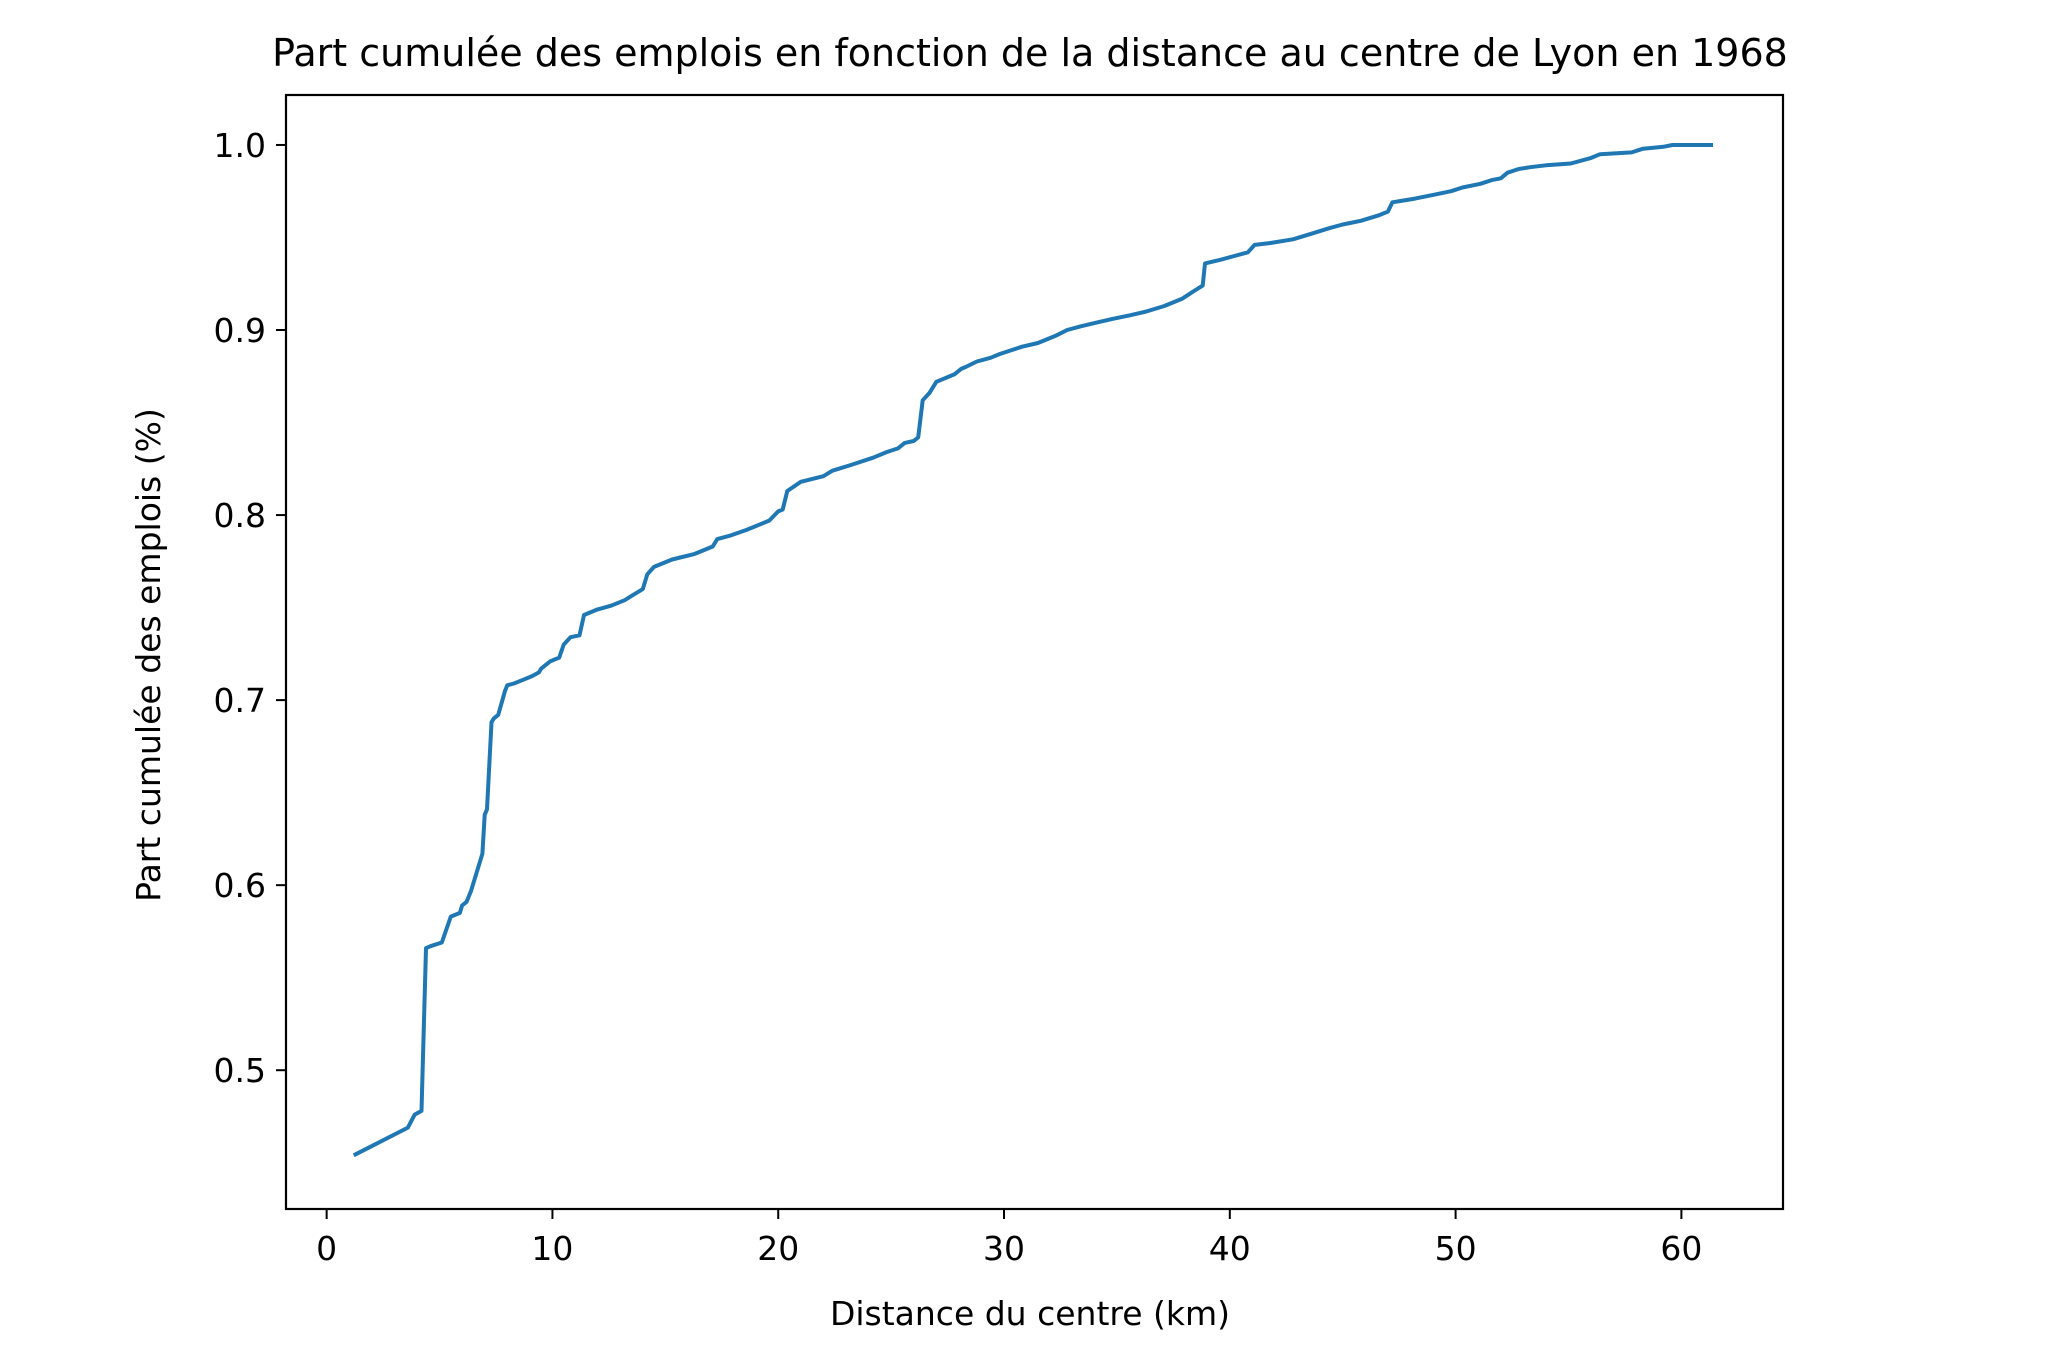 Image resolution: width=2055 pixels, height=1359 pixels. What do you see at coordinates (778, 1248) in the screenshot?
I see `x-tick-label: 20` at bounding box center [778, 1248].